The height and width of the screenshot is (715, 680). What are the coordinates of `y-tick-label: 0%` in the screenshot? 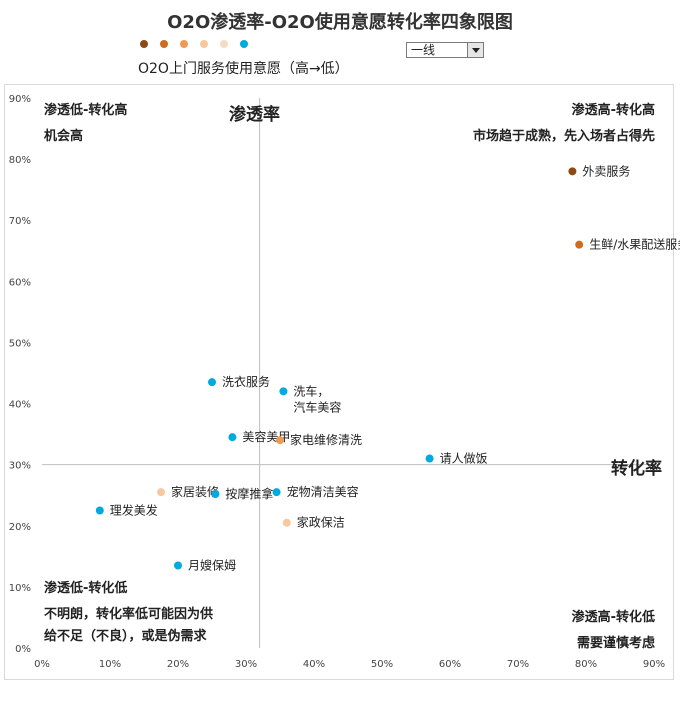 It's located at (23, 649).